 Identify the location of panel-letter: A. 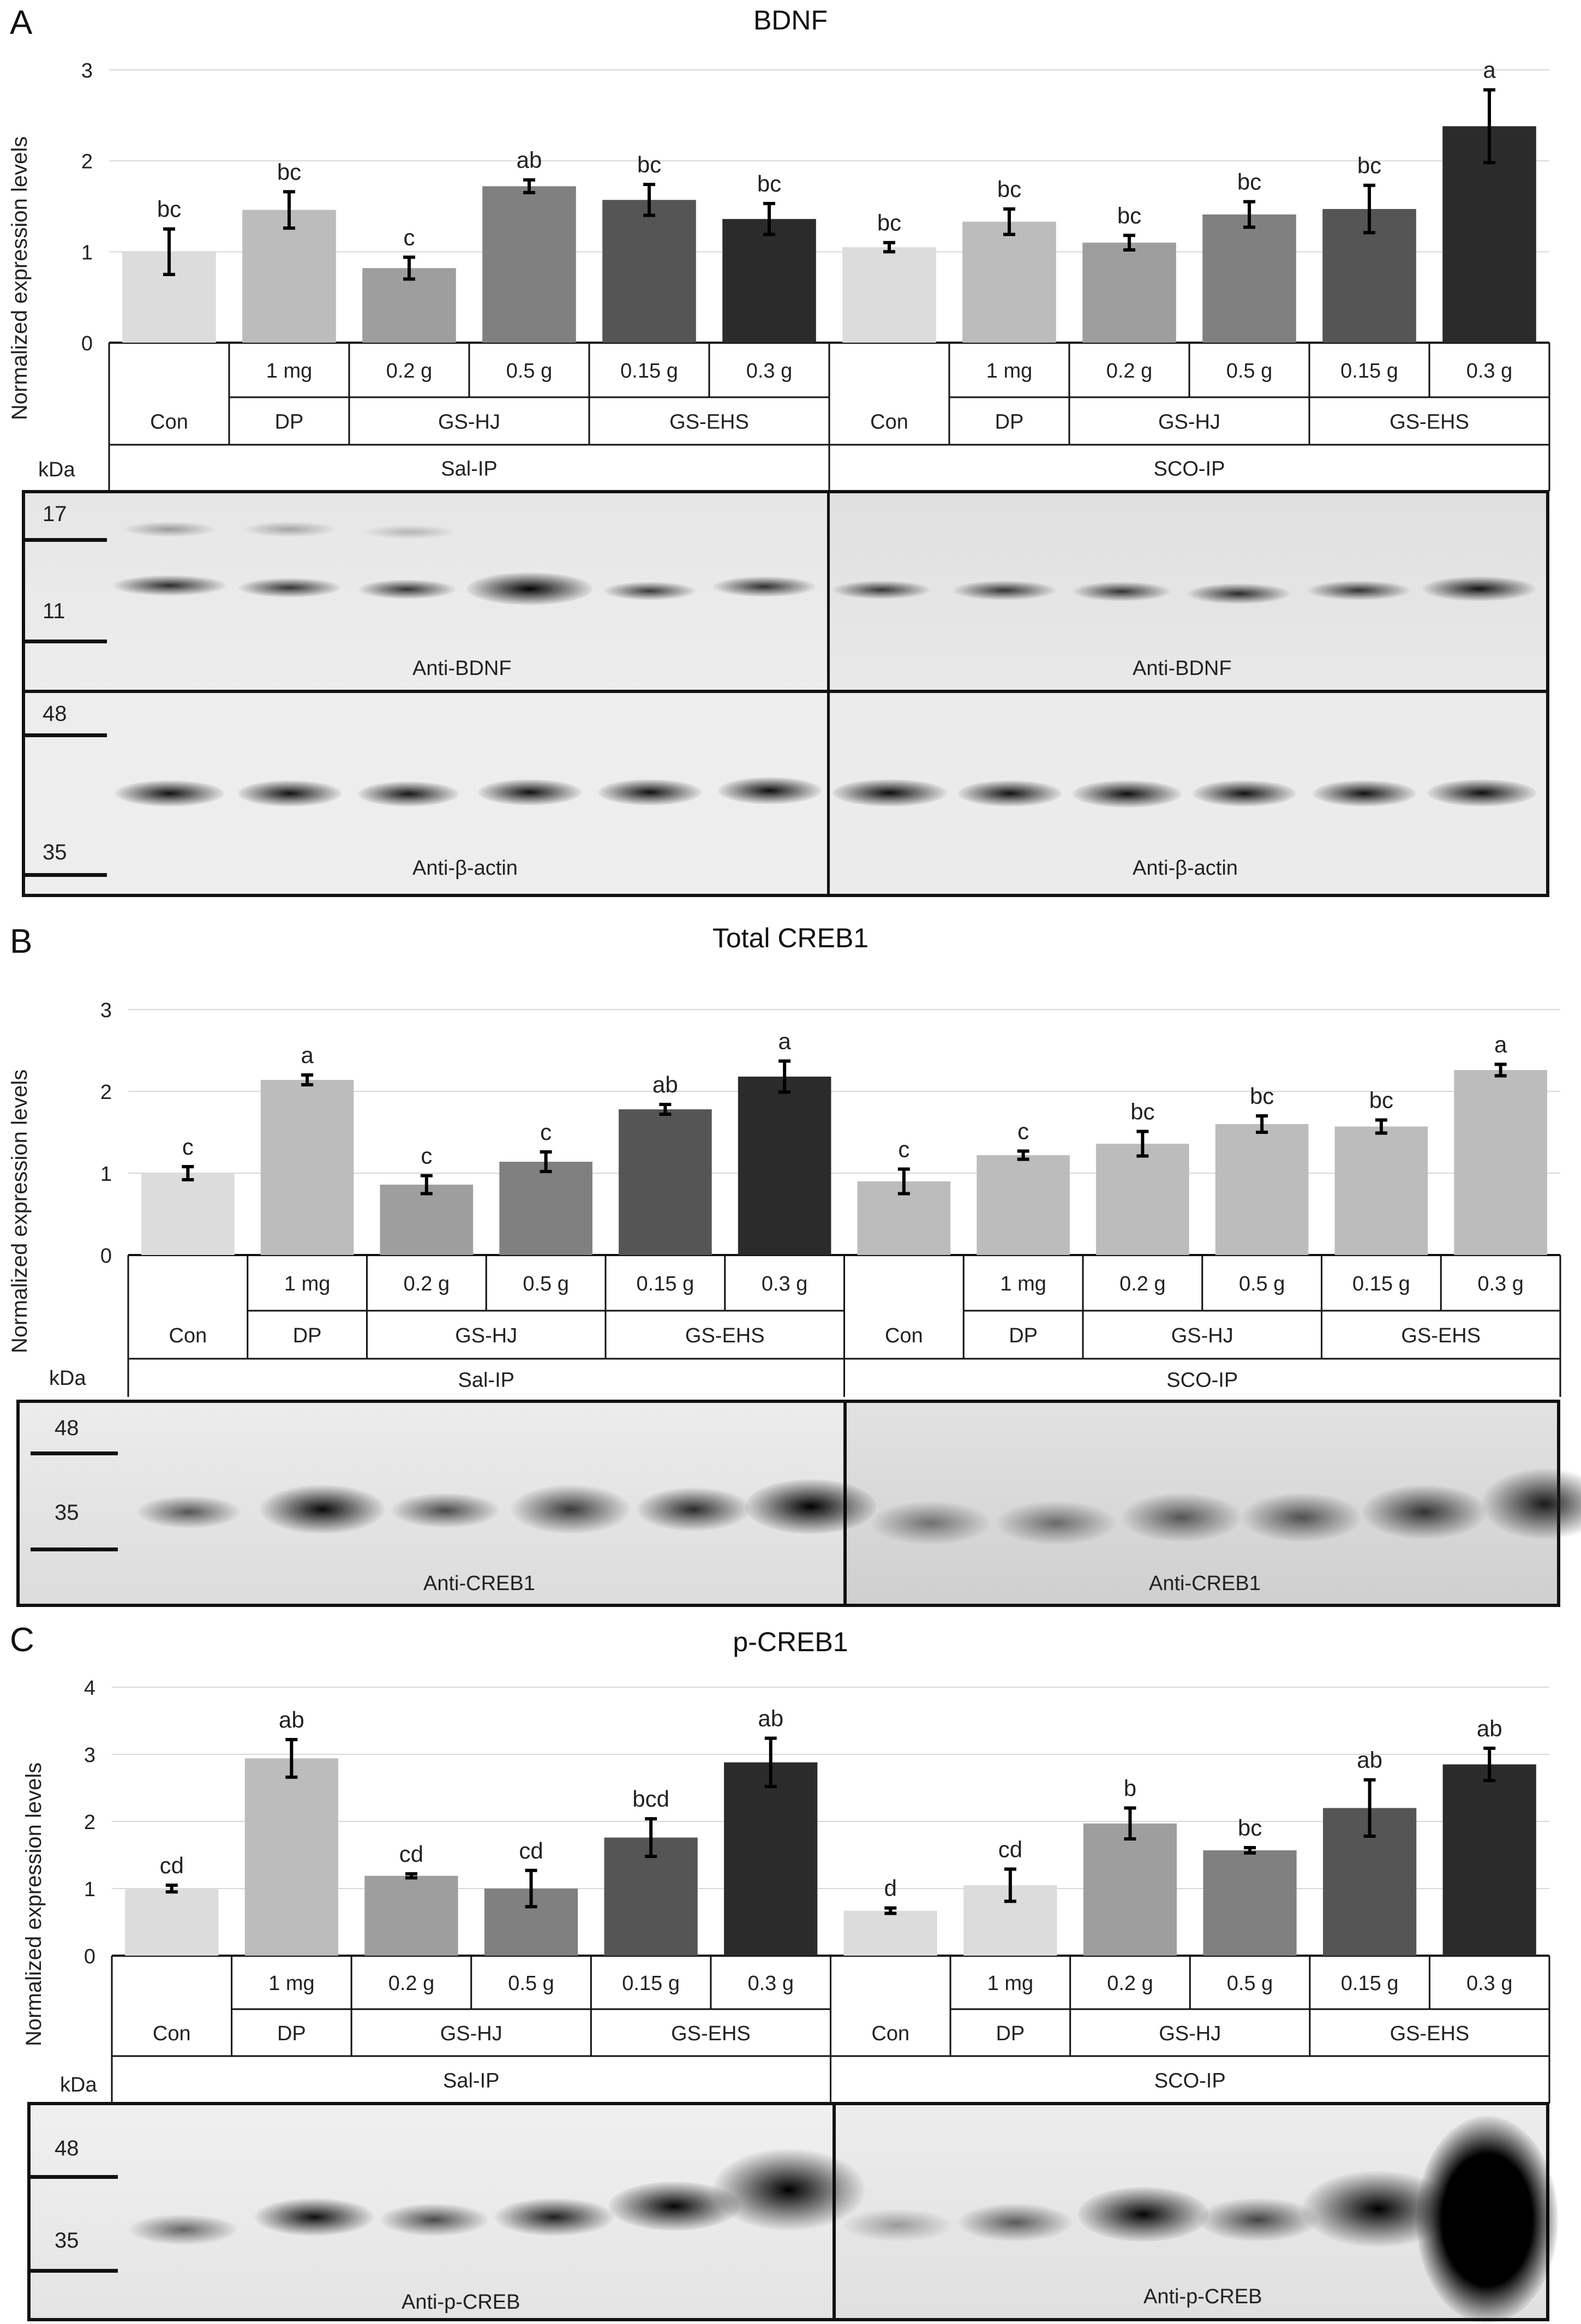
(21, 22).